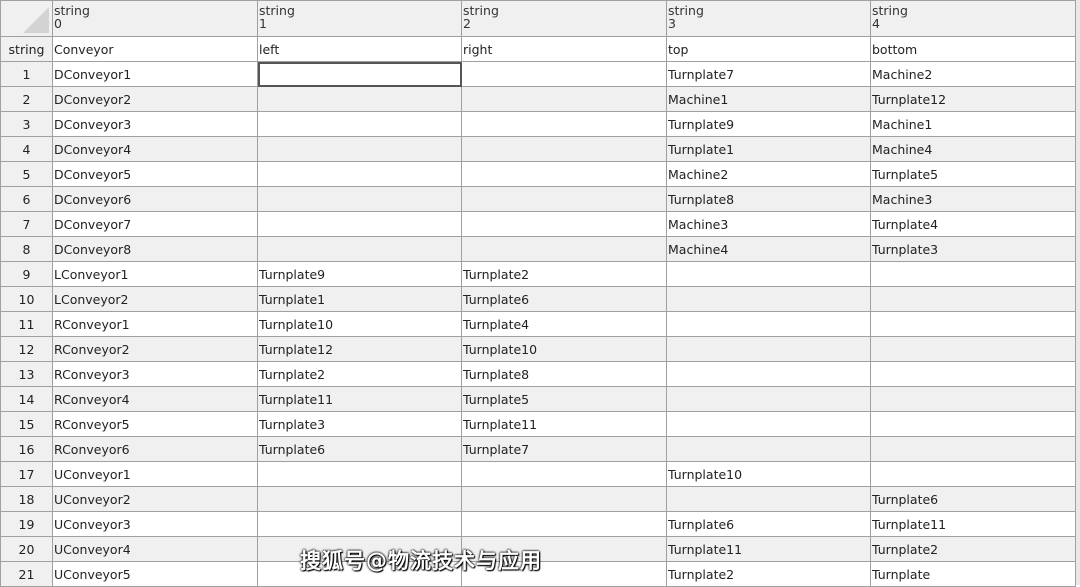  Describe the element at coordinates (973, 49) in the screenshot. I see `cell: bottom` at that location.